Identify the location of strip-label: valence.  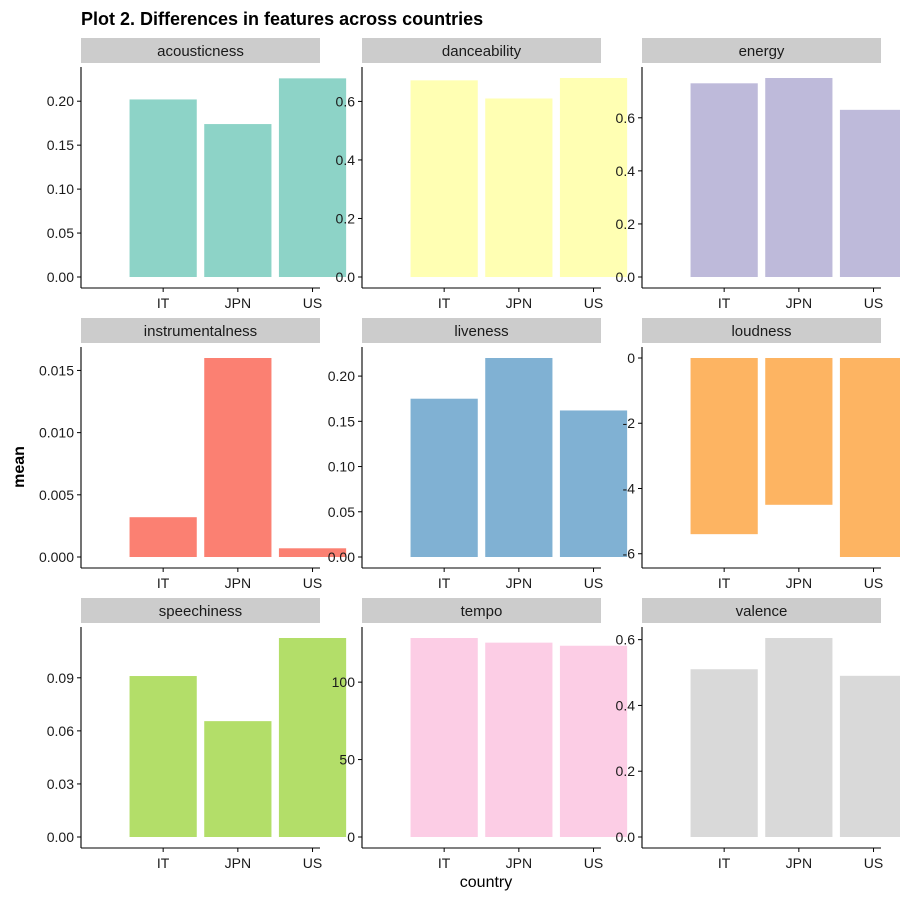
(762, 611).